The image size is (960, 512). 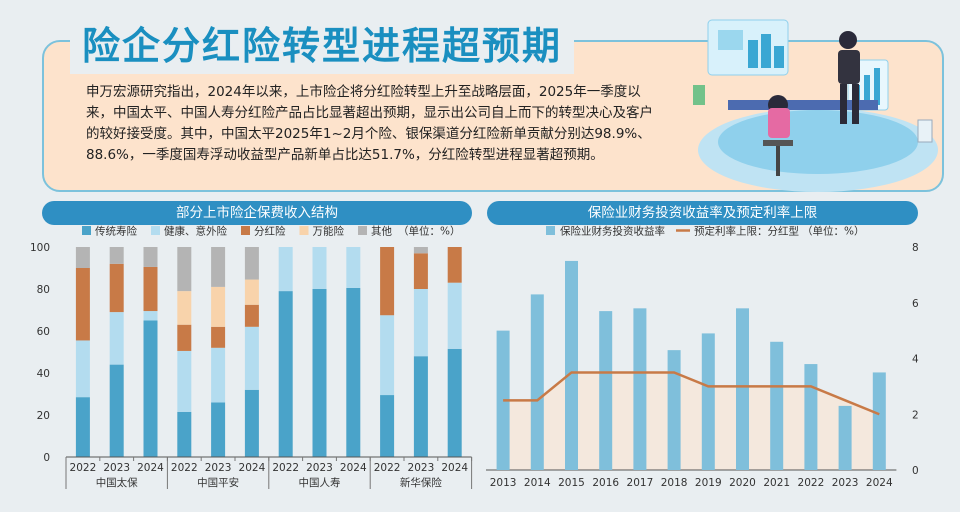 What do you see at coordinates (674, 483) in the screenshot?
I see `x-tick-label: 2018` at bounding box center [674, 483].